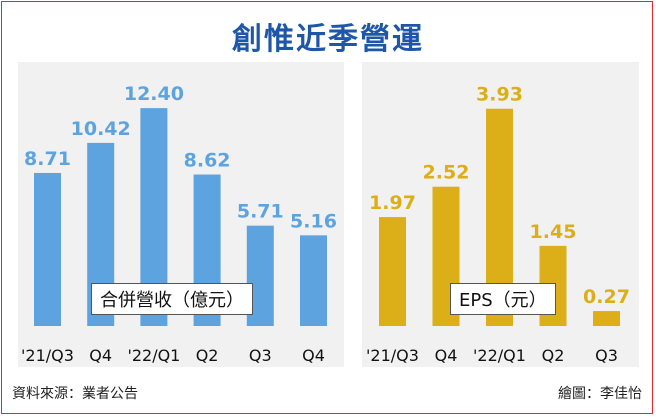  Describe the element at coordinates (101, 129) in the screenshot. I see `value-label-0-1: 10.42` at that location.